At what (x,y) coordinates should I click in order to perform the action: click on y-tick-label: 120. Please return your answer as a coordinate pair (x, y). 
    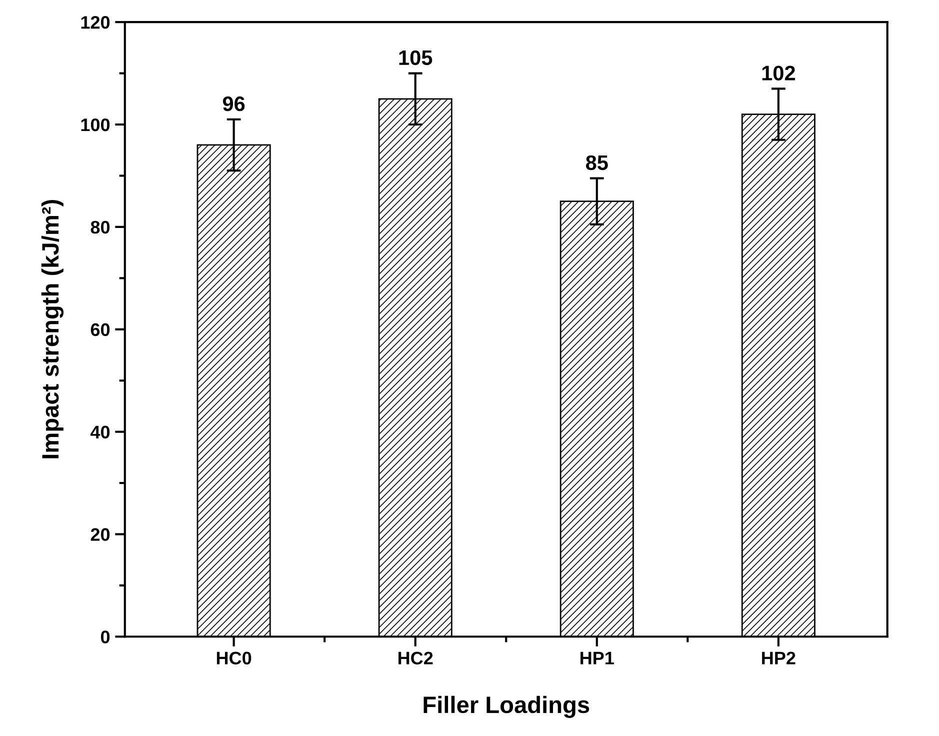
    Looking at the image, I should click on (95, 22).